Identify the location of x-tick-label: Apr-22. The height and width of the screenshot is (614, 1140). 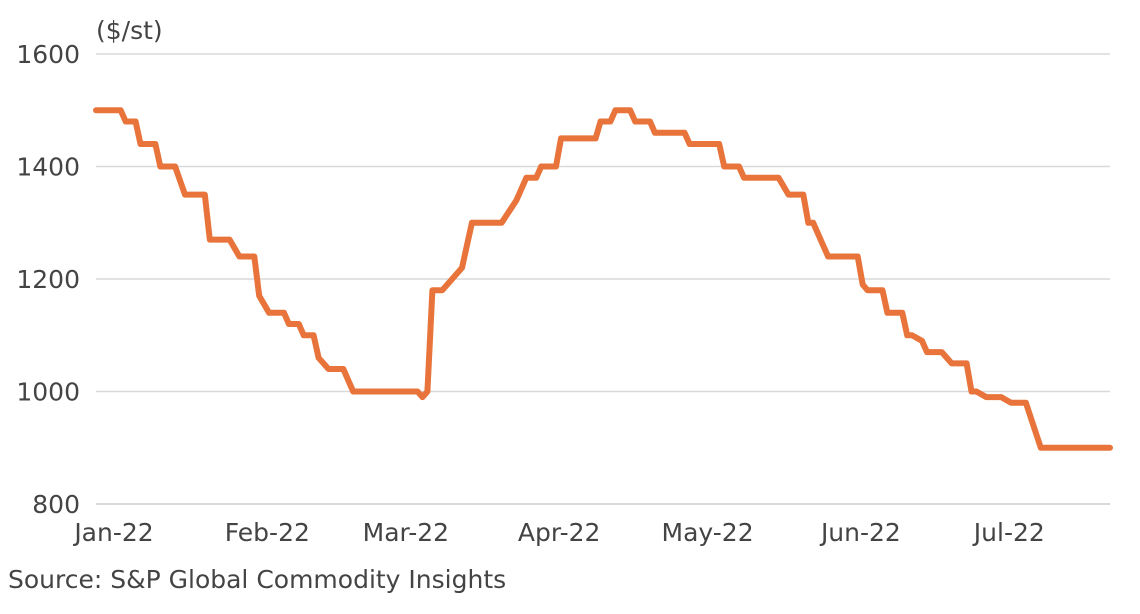
(559, 532).